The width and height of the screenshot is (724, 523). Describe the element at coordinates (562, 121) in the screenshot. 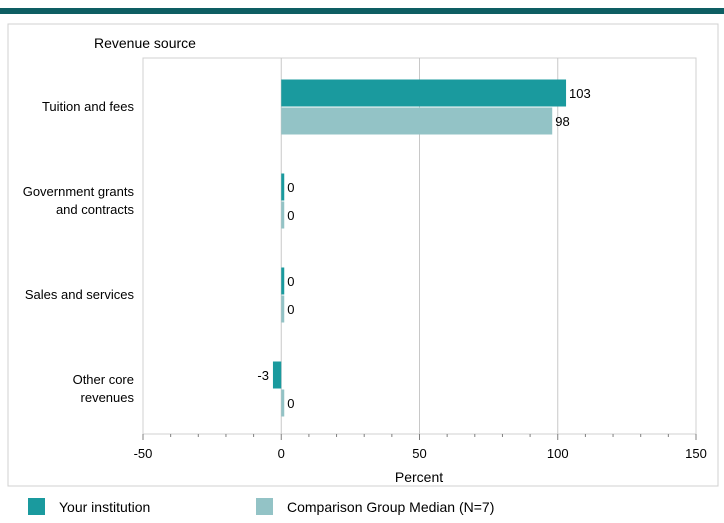

I see `data-label: 98` at that location.